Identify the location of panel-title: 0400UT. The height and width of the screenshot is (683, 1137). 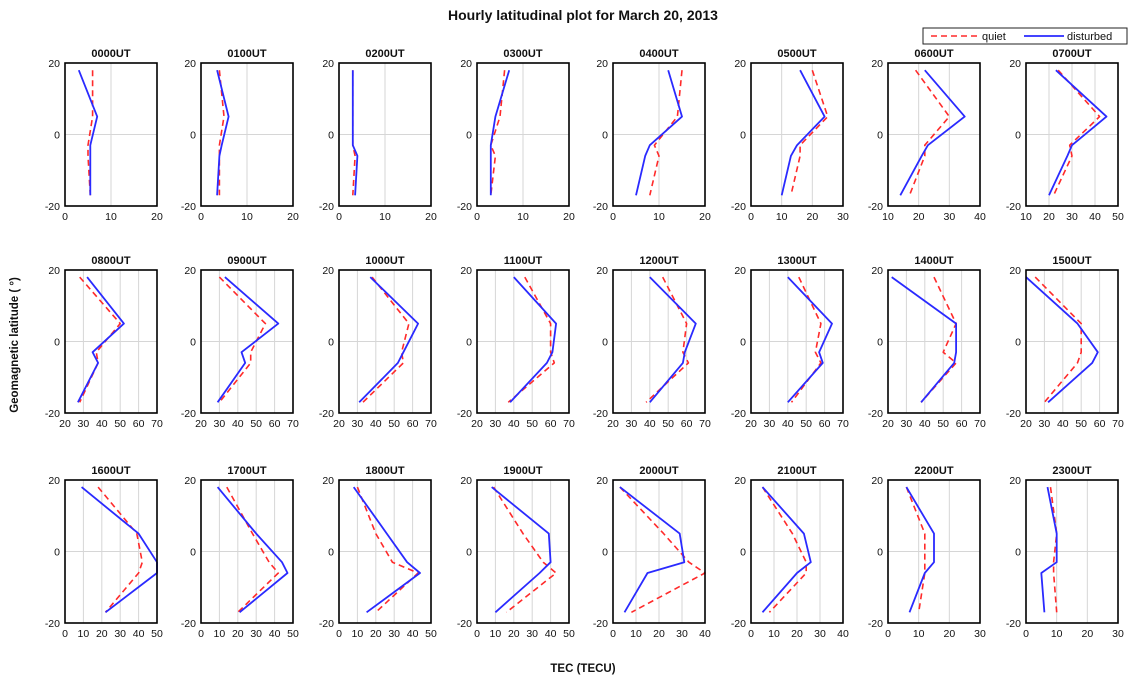
(658, 54).